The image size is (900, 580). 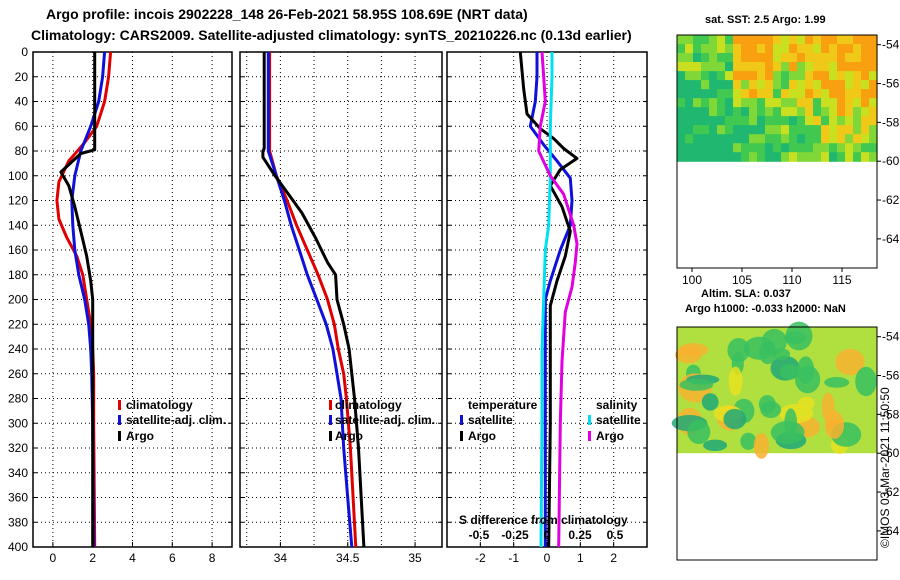 What do you see at coordinates (891, 45) in the screenshot?
I see `lat-tick-label: -54` at bounding box center [891, 45].